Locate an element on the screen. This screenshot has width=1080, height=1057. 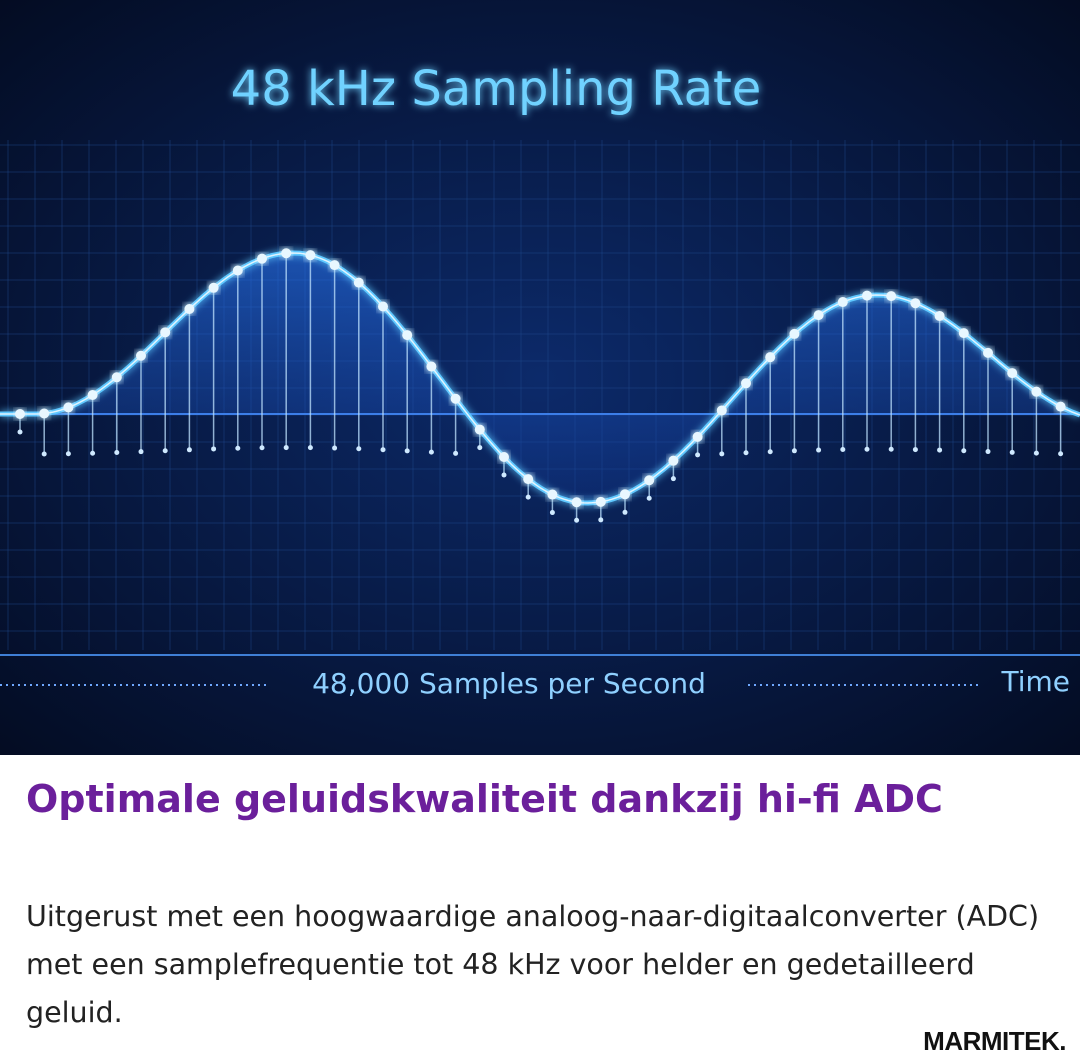
image-caption: 48,000 Samples per Second is located at coordinates (509, 683).